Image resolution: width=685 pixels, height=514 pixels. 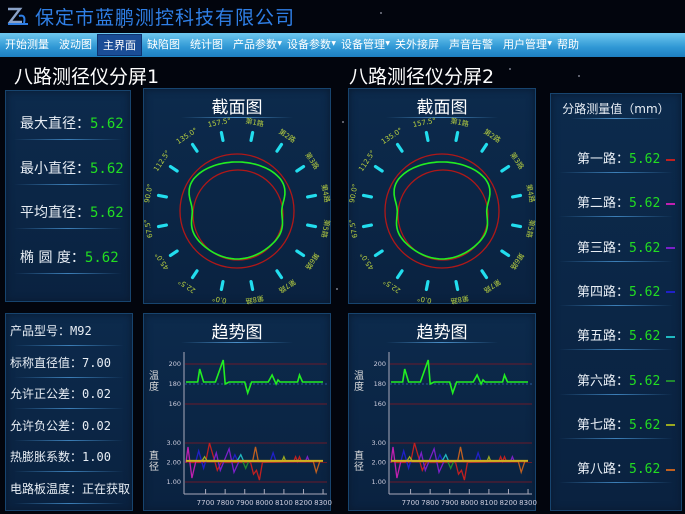 I want to click on x-tick-label: 8200, so click(x=304, y=503).